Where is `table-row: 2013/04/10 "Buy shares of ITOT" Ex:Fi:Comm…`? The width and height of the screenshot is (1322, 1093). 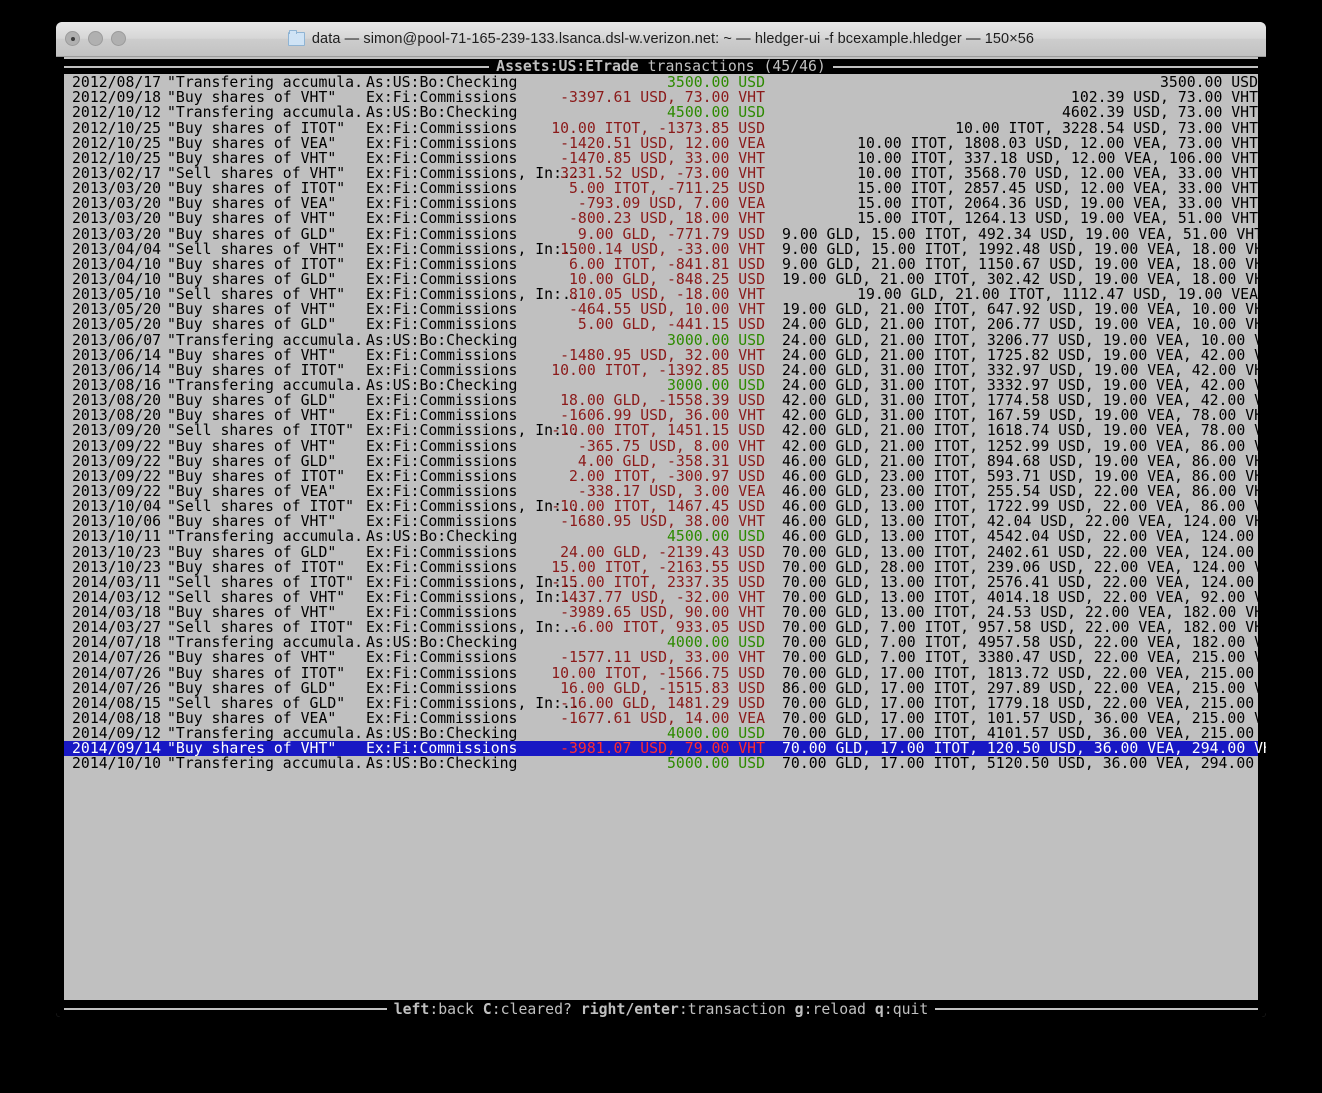 table-row: 2013/04/10 "Buy shares of ITOT" Ex:Fi:Comm… is located at coordinates (665, 264).